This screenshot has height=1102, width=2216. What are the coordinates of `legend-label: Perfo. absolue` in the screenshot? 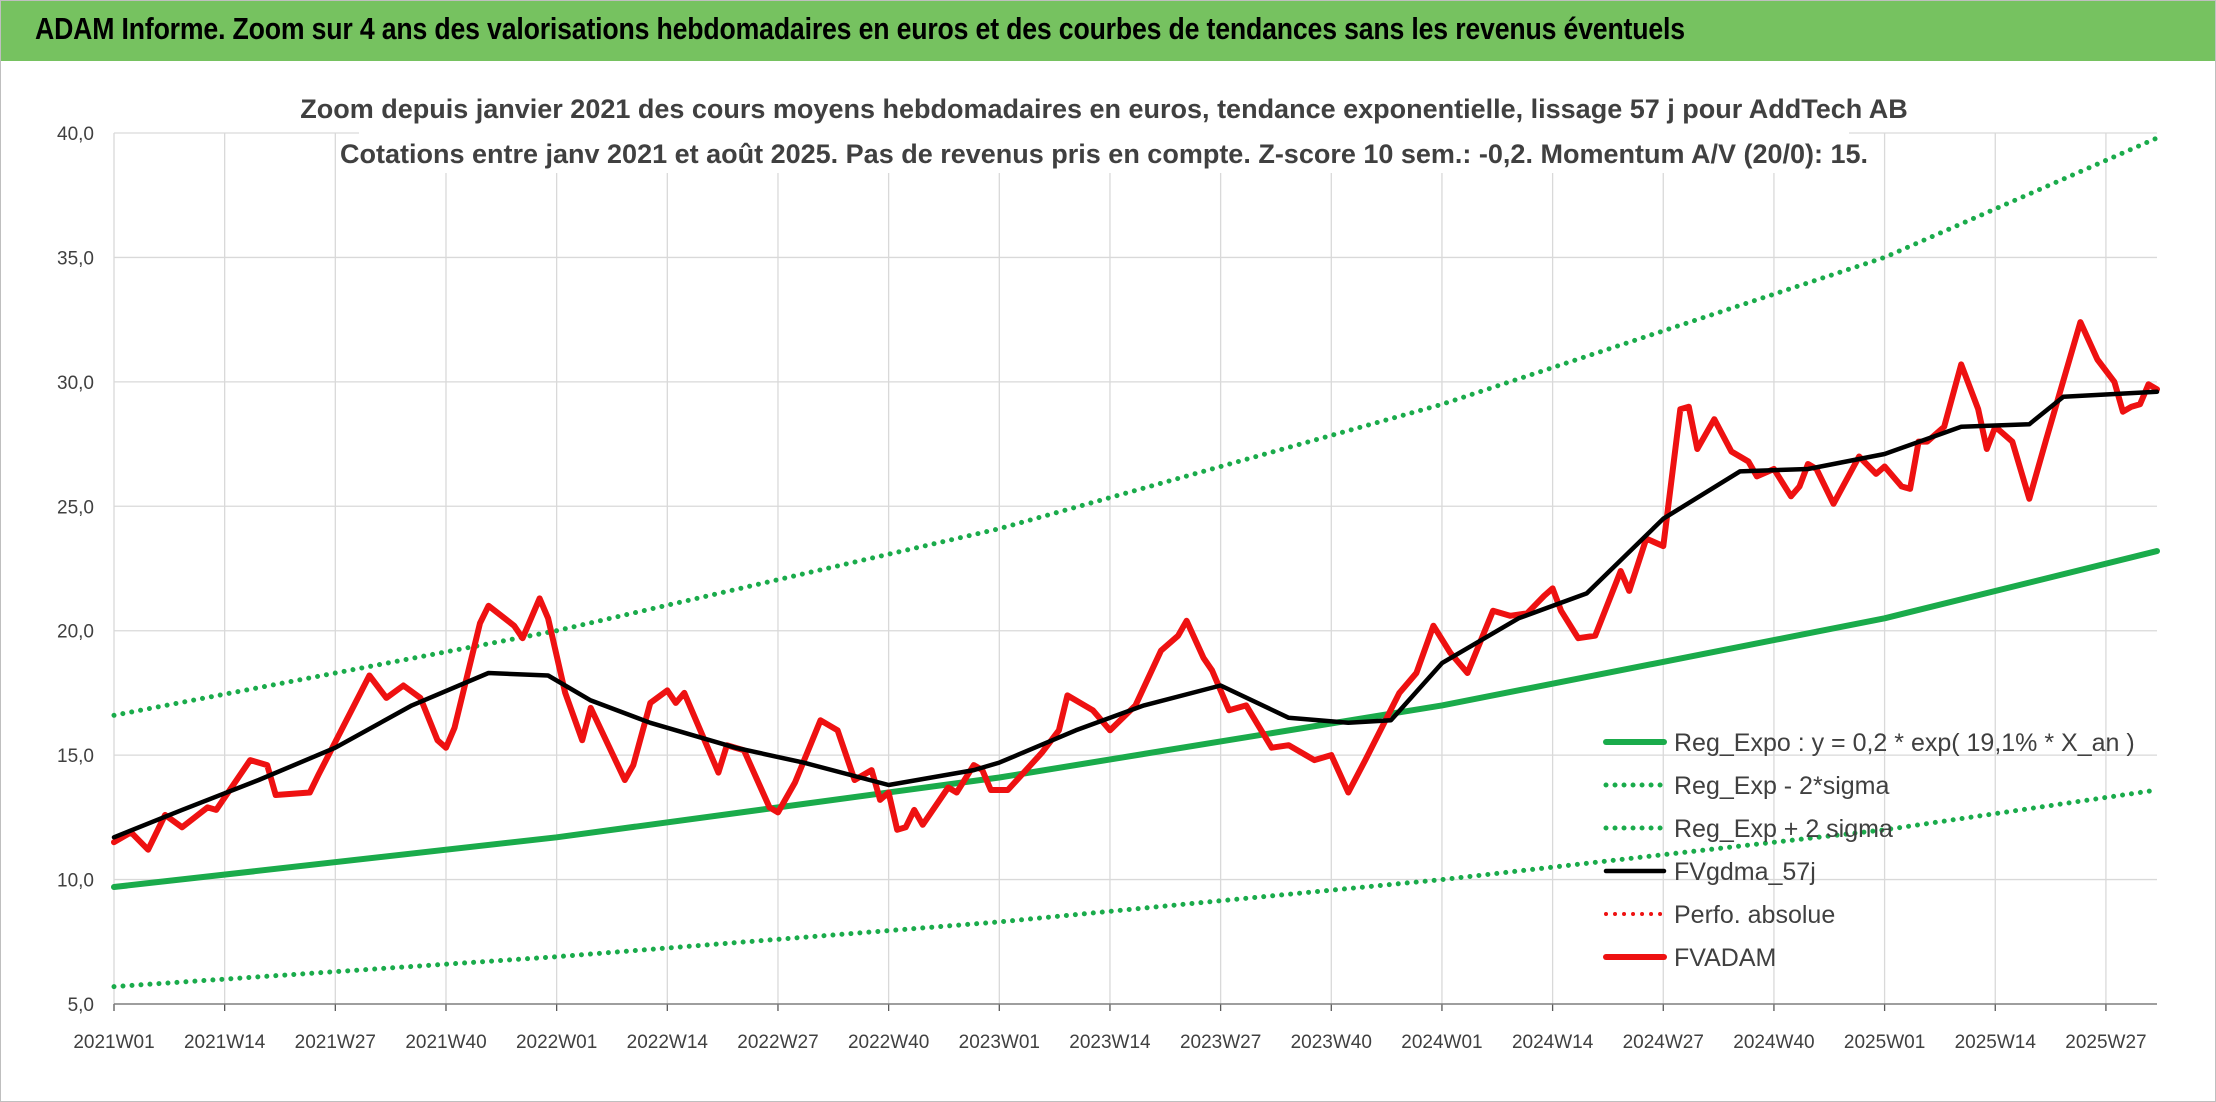 It's located at (1754, 915).